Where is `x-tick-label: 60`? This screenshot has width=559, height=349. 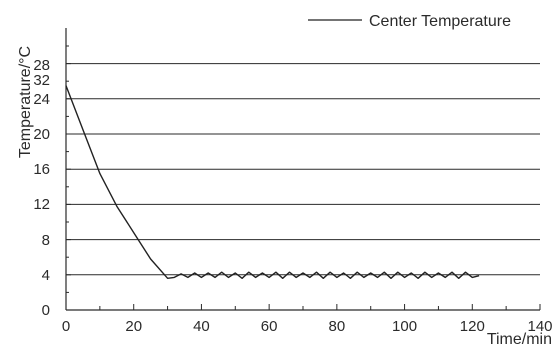
x-tick-label: 60 is located at coordinates (269, 326).